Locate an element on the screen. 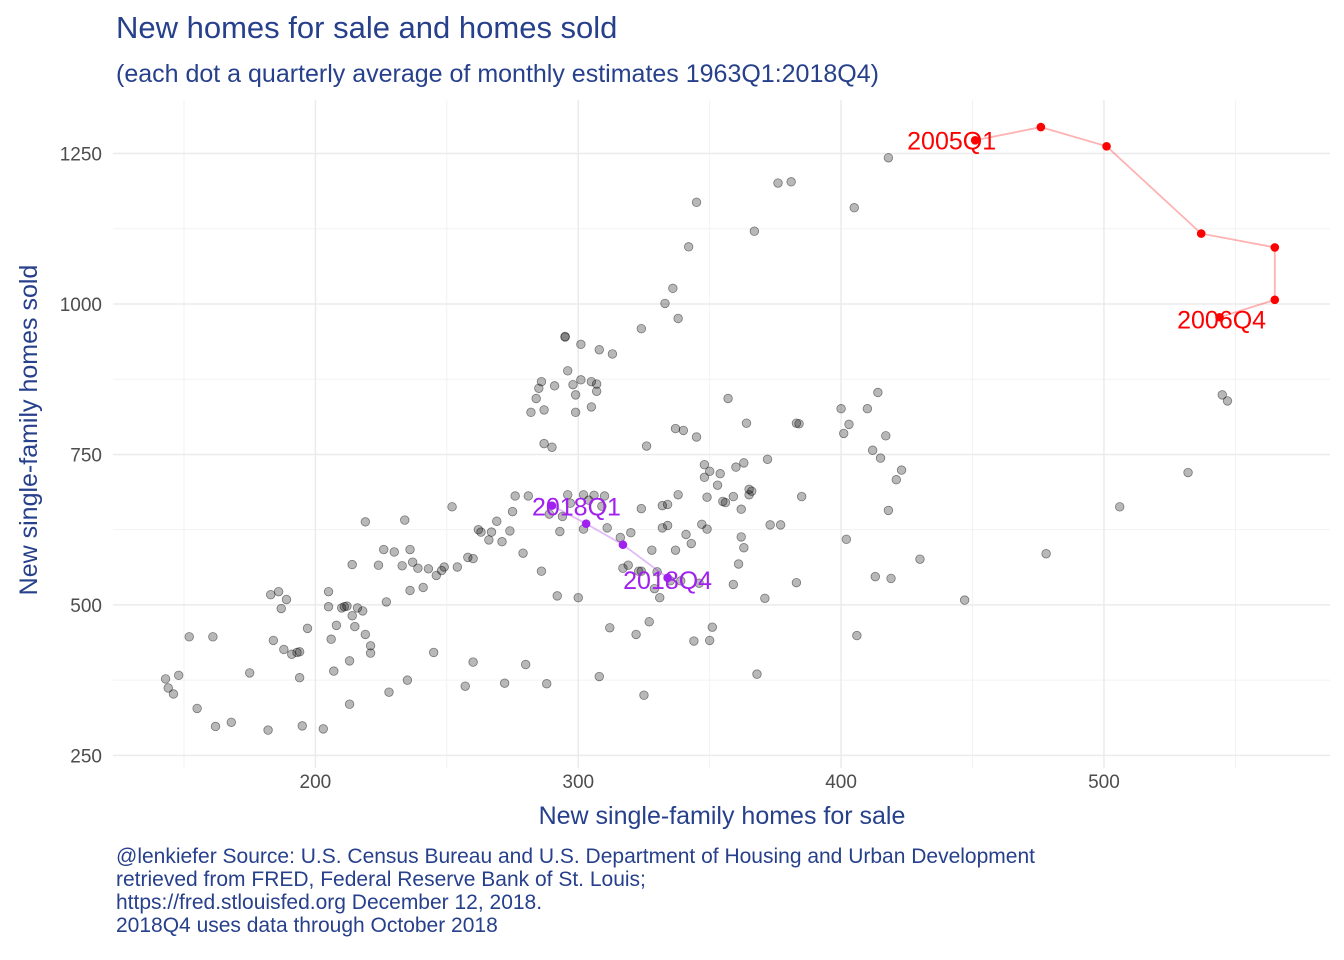 The height and width of the screenshot is (960, 1344). y-tick-label: 250 is located at coordinates (86, 756).